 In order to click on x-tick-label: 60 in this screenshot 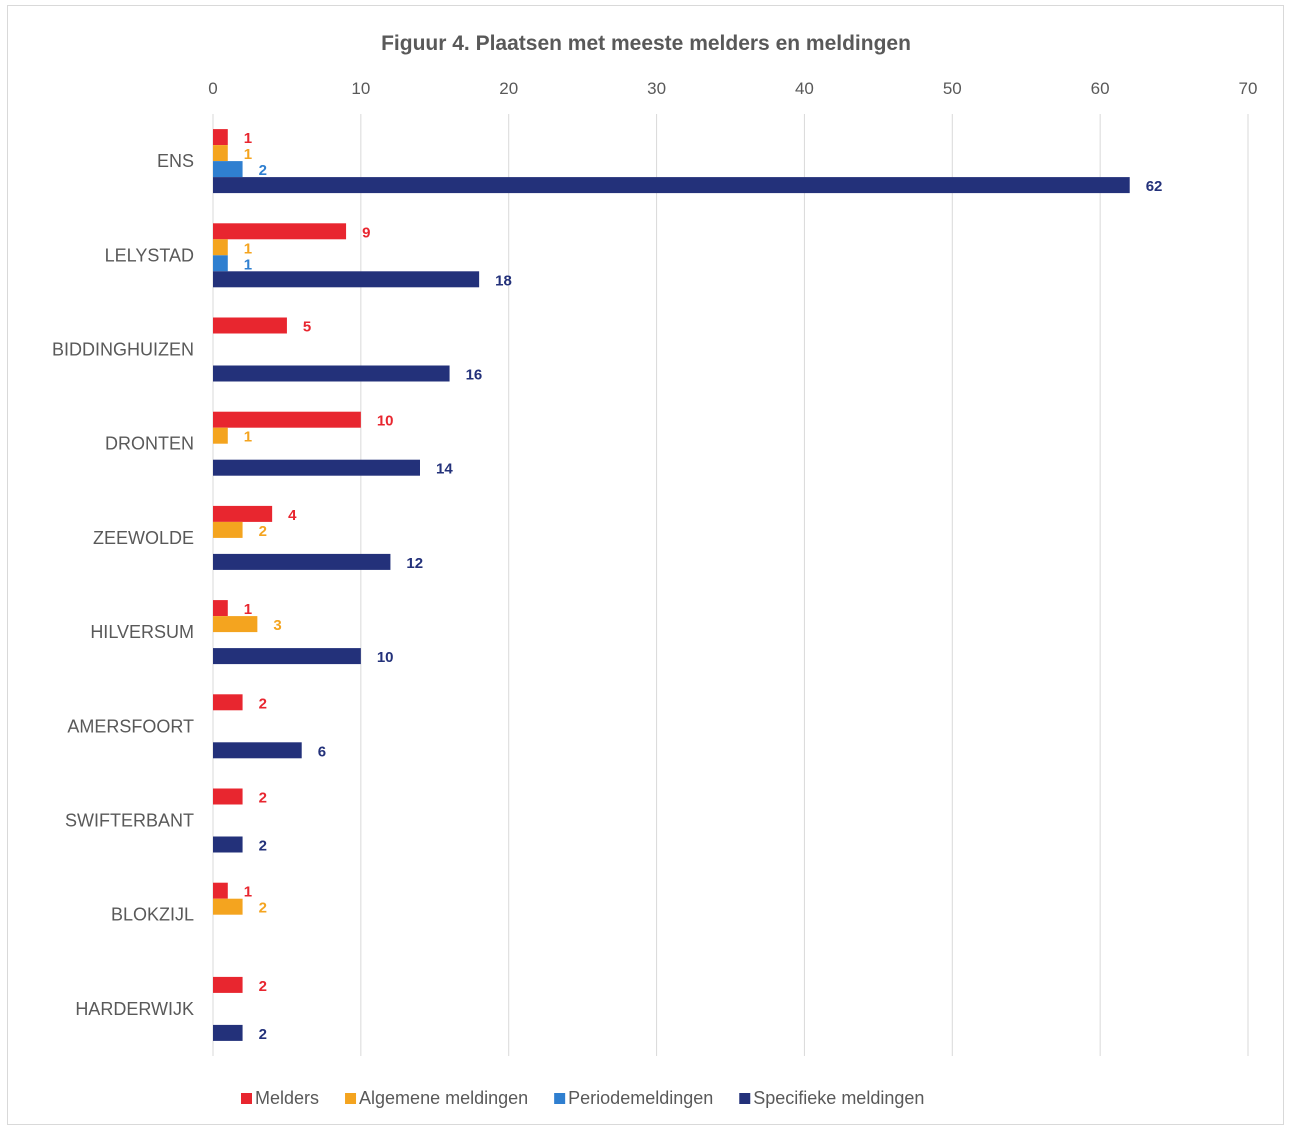, I will do `click(1100, 88)`.